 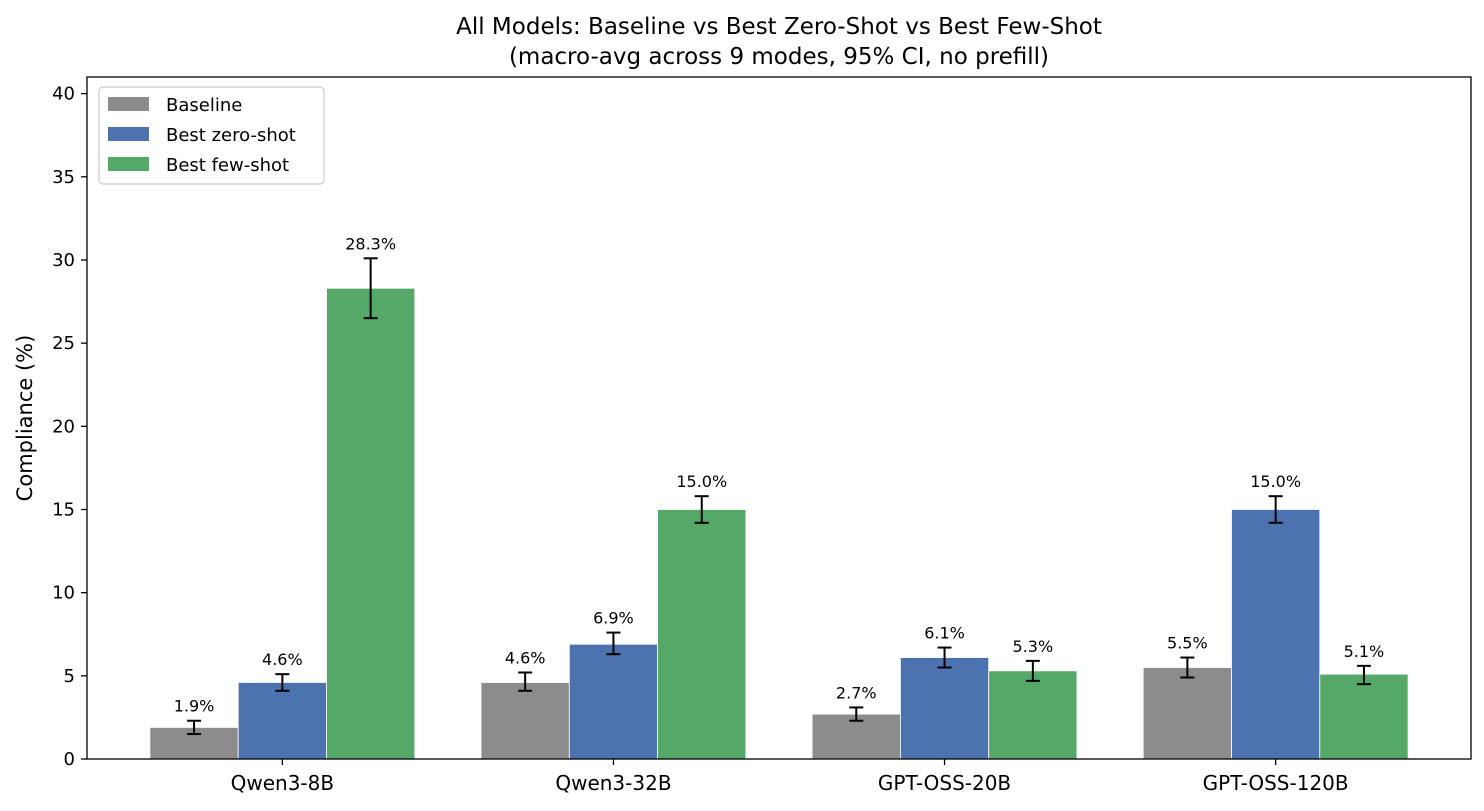 I want to click on legend-label: Best few-shot, so click(x=227, y=165).